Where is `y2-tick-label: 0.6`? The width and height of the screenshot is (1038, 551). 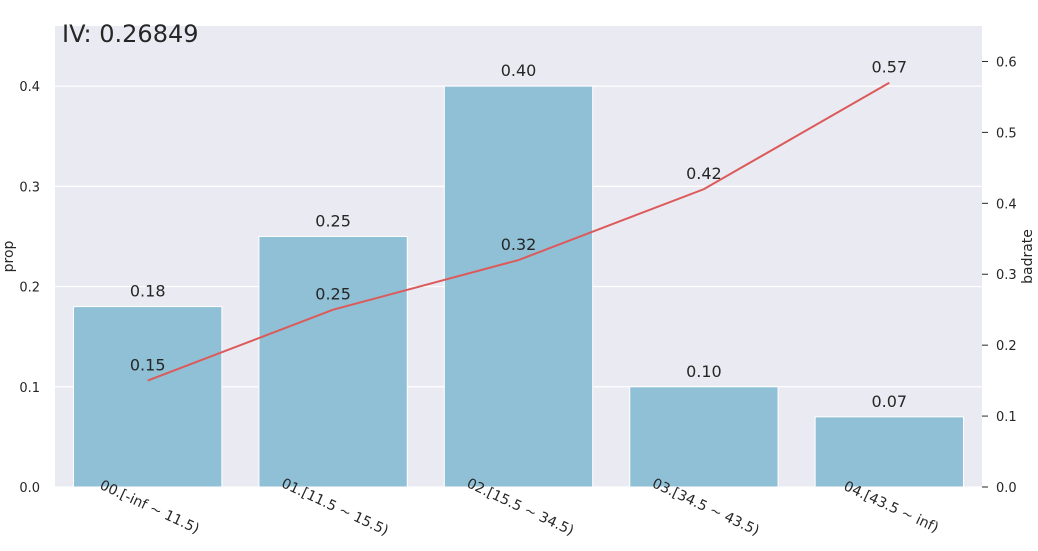
y2-tick-label: 0.6 is located at coordinates (1006, 62).